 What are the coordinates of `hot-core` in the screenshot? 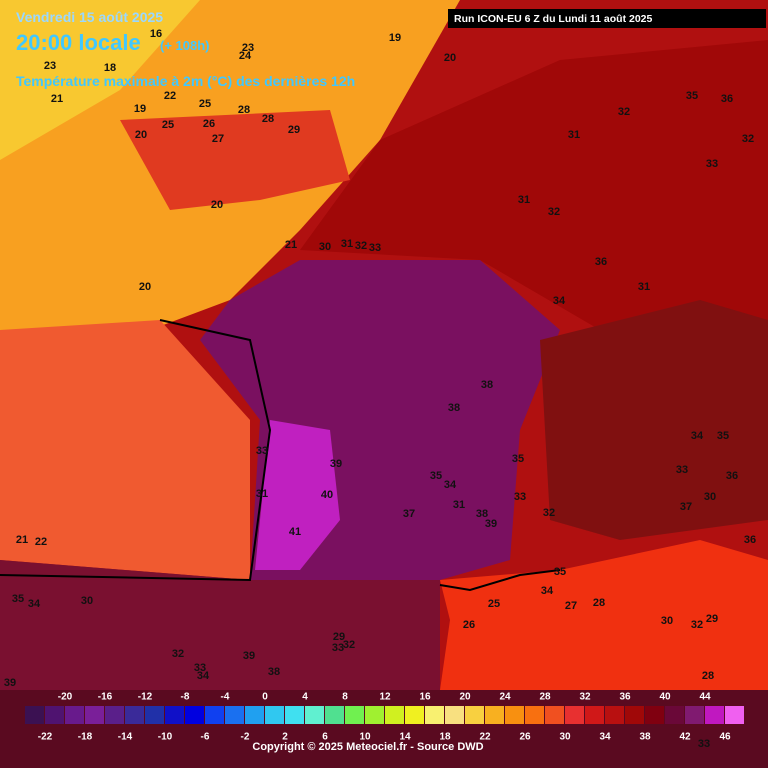 It's located at (297, 495).